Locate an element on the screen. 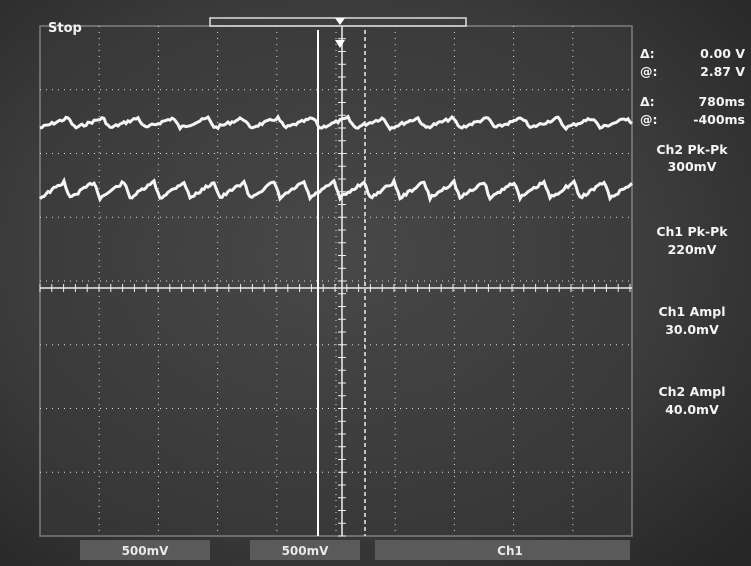 This screenshot has width=751, height=566. cursor-value: 780ms is located at coordinates (721, 101).